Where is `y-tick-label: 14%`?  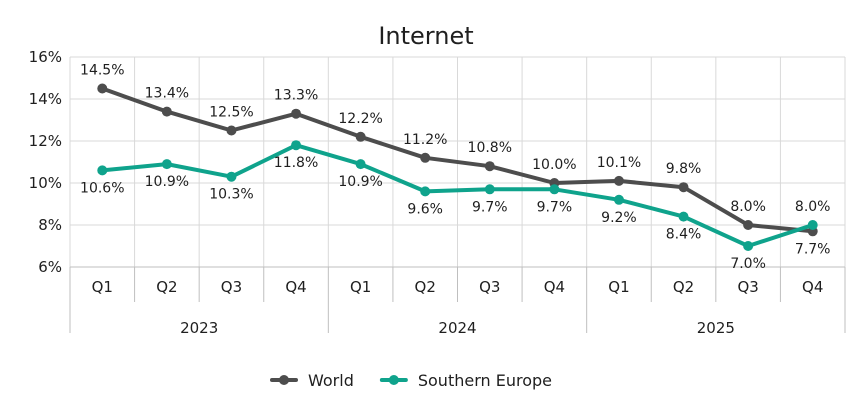 y-tick-label: 14% is located at coordinates (45, 99).